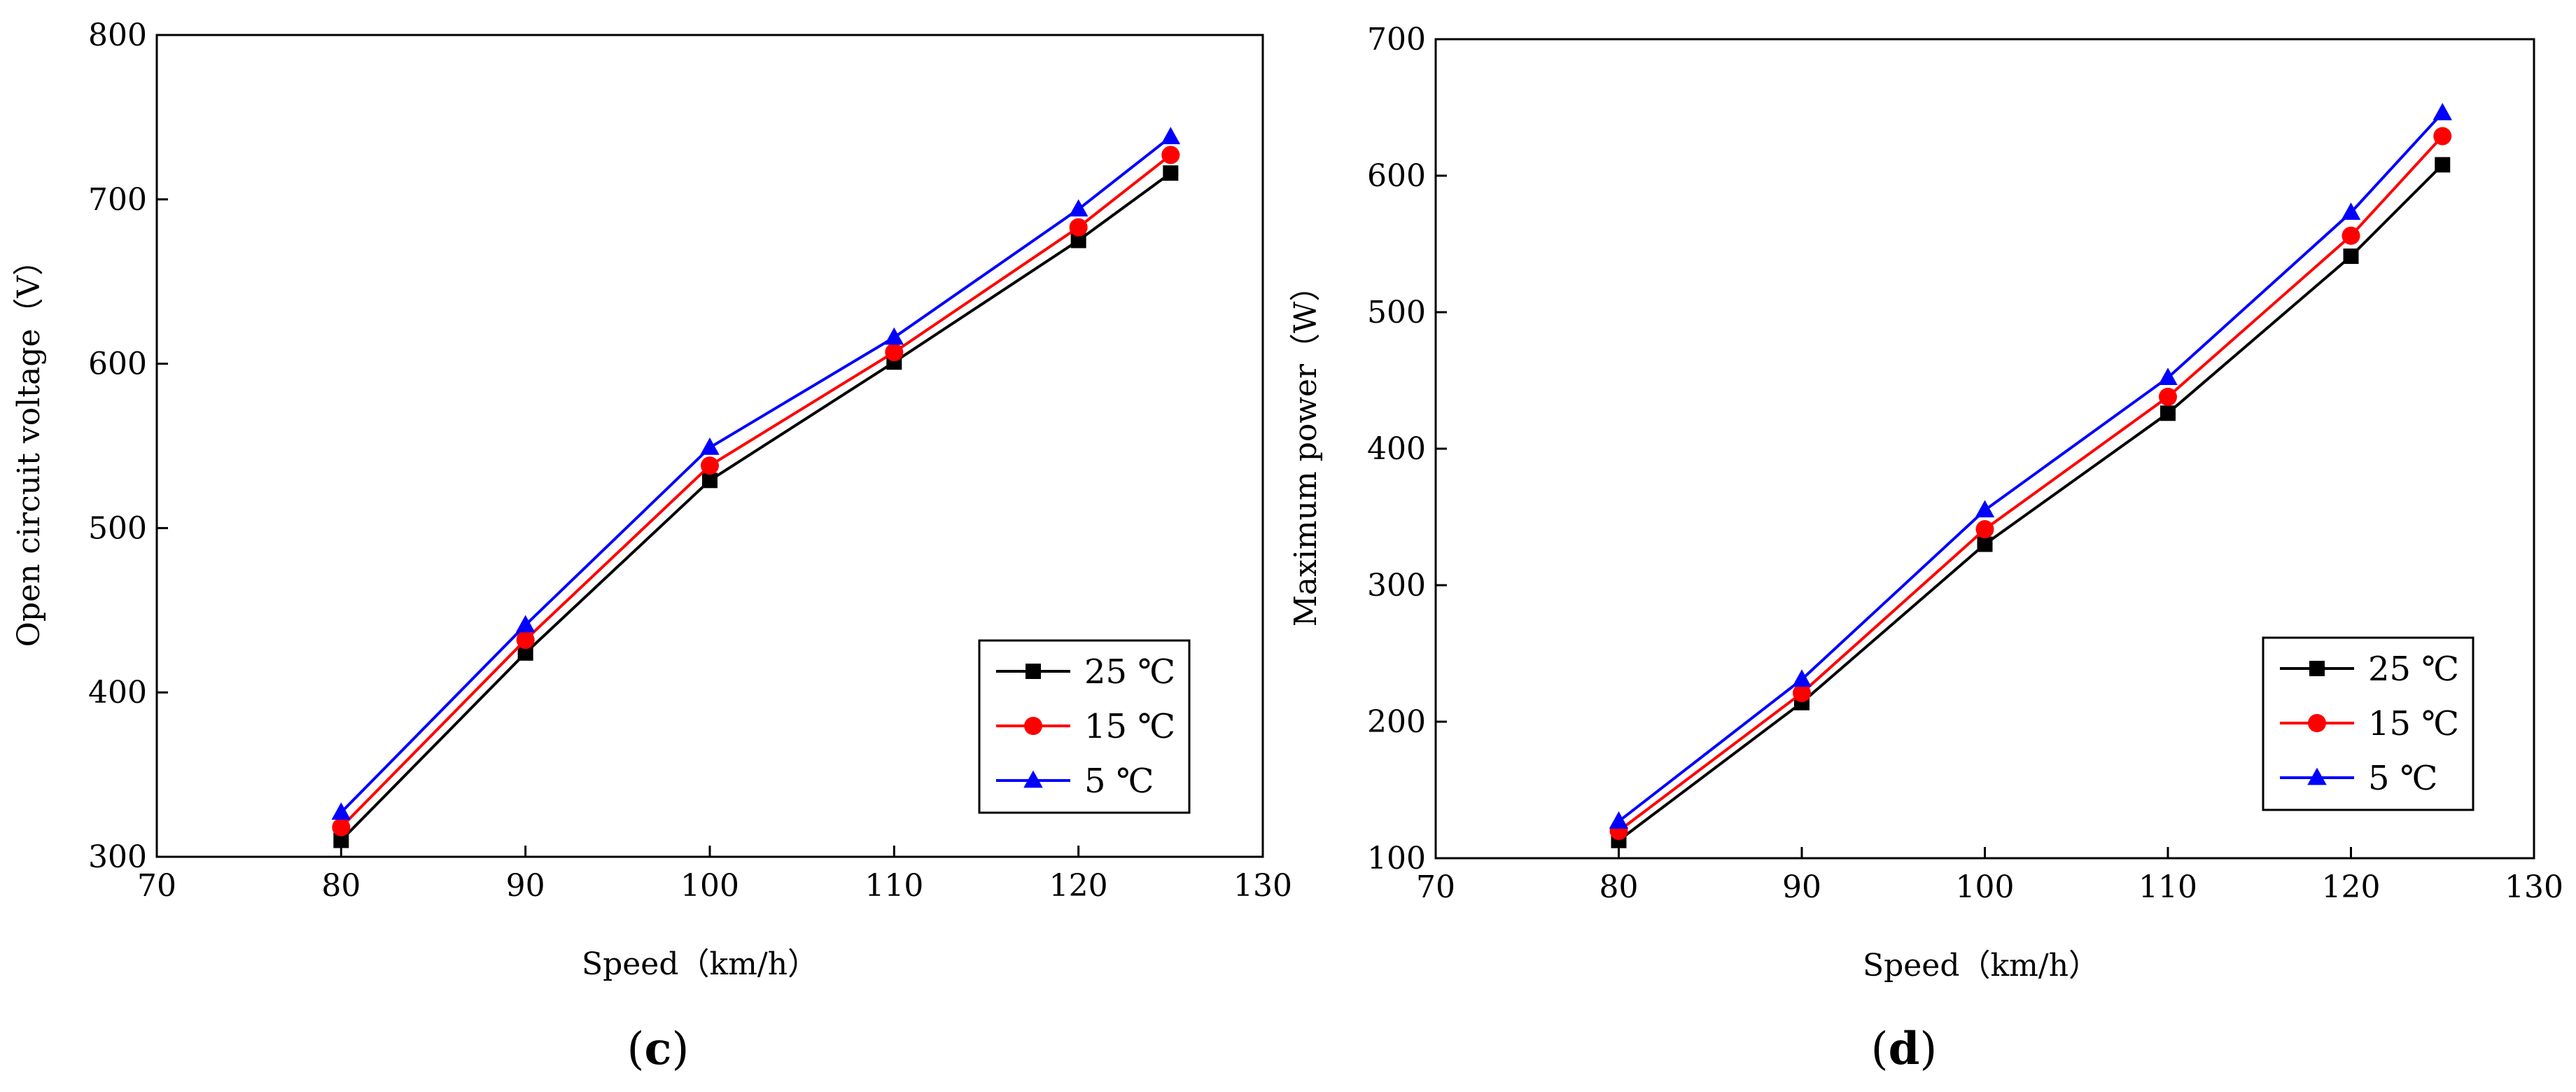 Image resolution: width=2576 pixels, height=1092 pixels. Describe the element at coordinates (1904, 1049) in the screenshot. I see `panel-label: (d)` at that location.